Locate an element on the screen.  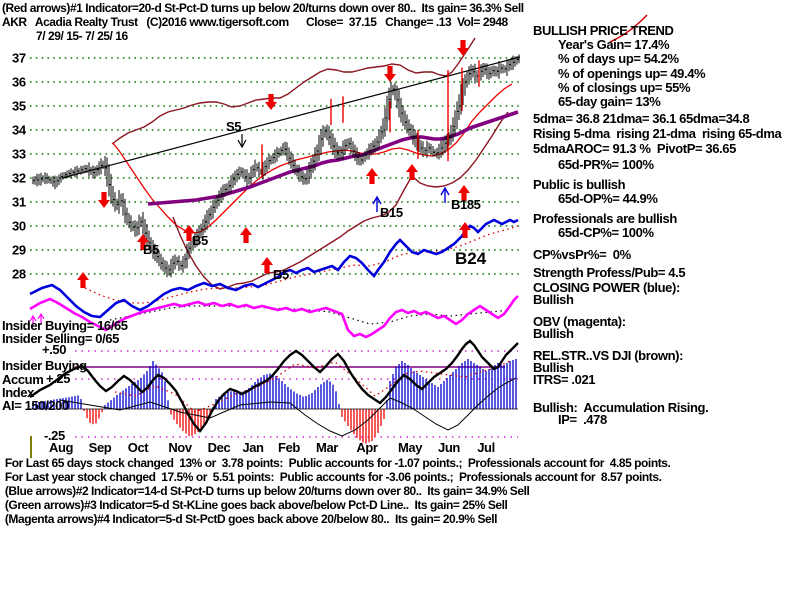
right-panel-line-24: IP= .478 is located at coordinates (582, 419).